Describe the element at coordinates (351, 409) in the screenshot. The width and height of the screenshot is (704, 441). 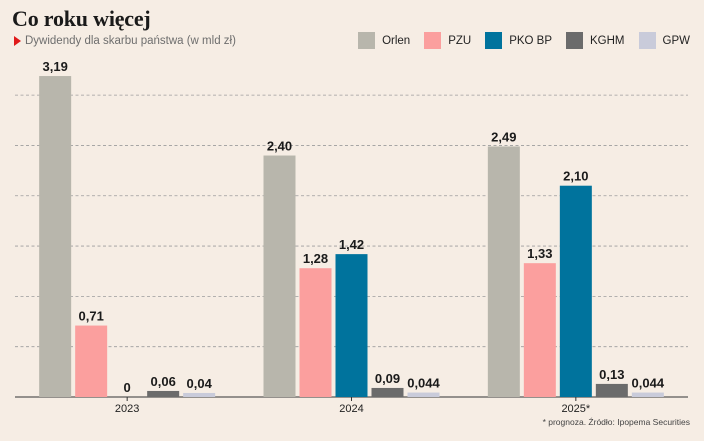
I see `x-tick-label: 2024` at that location.